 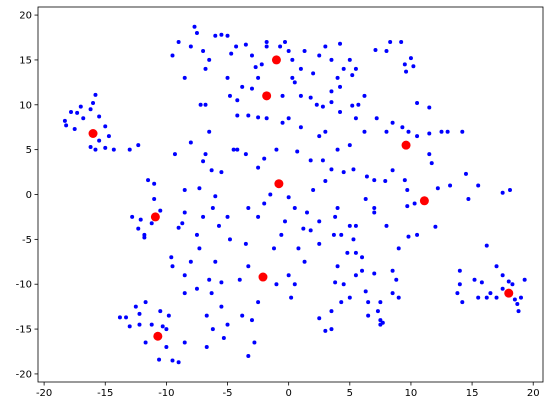 I want to click on x-tick-label: 10, so click(x=411, y=393).